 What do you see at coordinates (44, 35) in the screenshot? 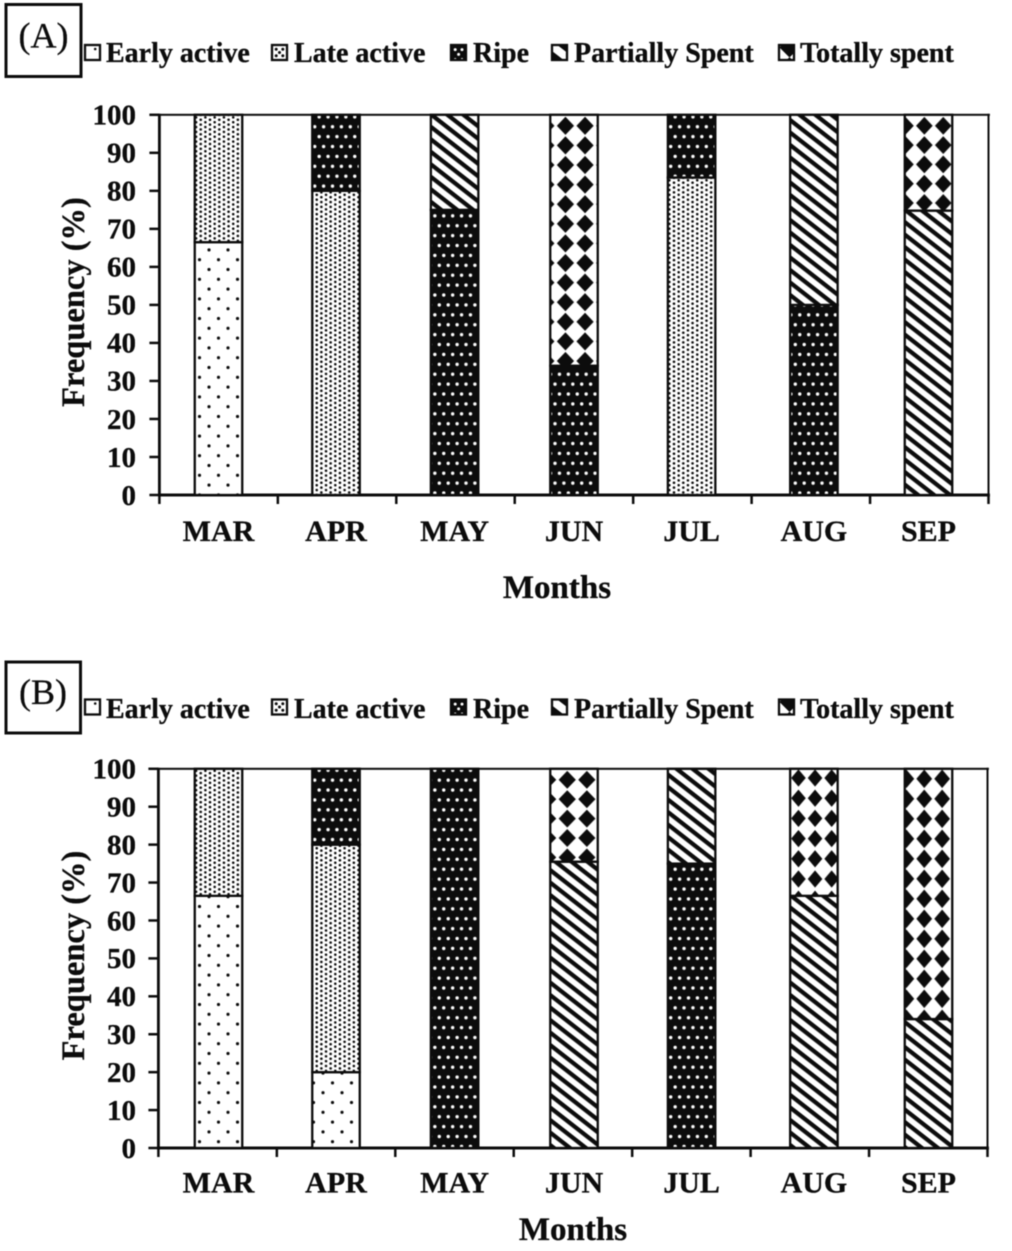
I see `svg-text: (A)` at bounding box center [44, 35].